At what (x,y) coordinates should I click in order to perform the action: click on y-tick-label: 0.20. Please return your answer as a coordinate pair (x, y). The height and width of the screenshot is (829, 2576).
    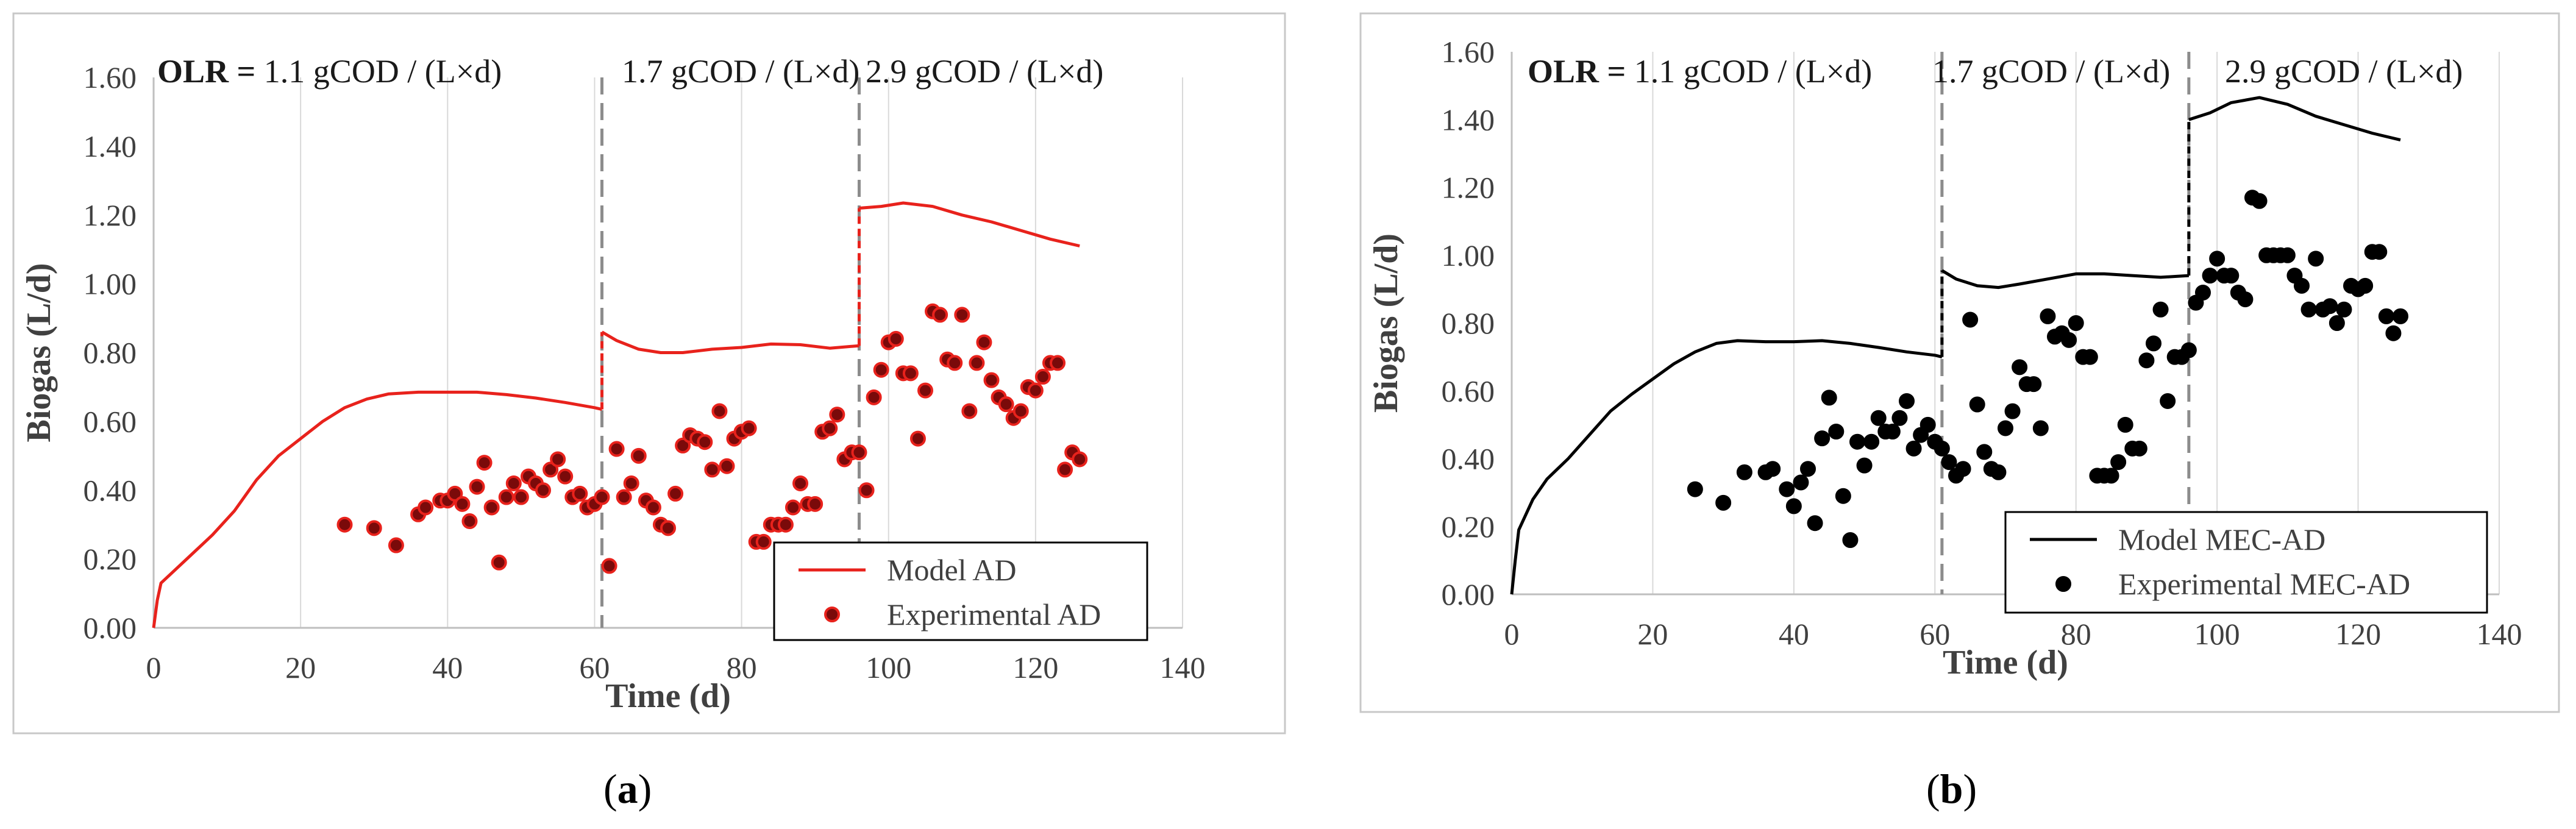
    Looking at the image, I should click on (110, 559).